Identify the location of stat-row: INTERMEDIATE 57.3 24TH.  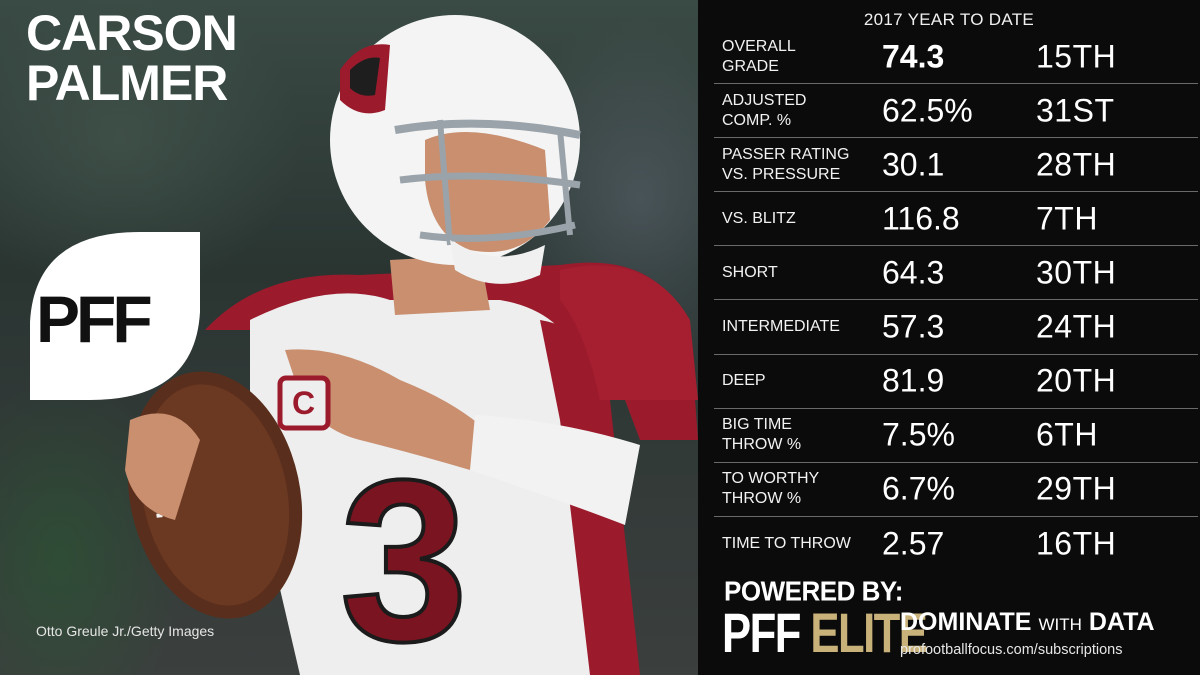
(956, 328).